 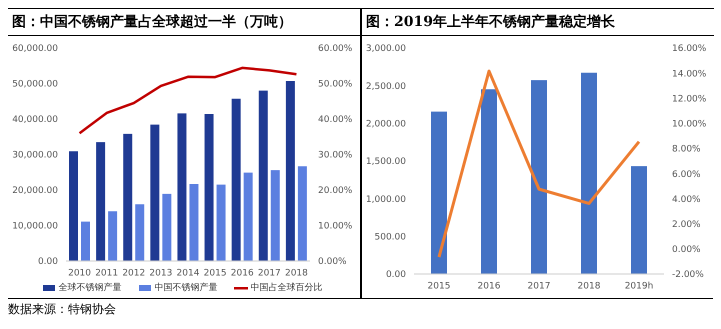 What do you see at coordinates (188, 273) in the screenshot?
I see `x-tick-label: 2014` at bounding box center [188, 273].